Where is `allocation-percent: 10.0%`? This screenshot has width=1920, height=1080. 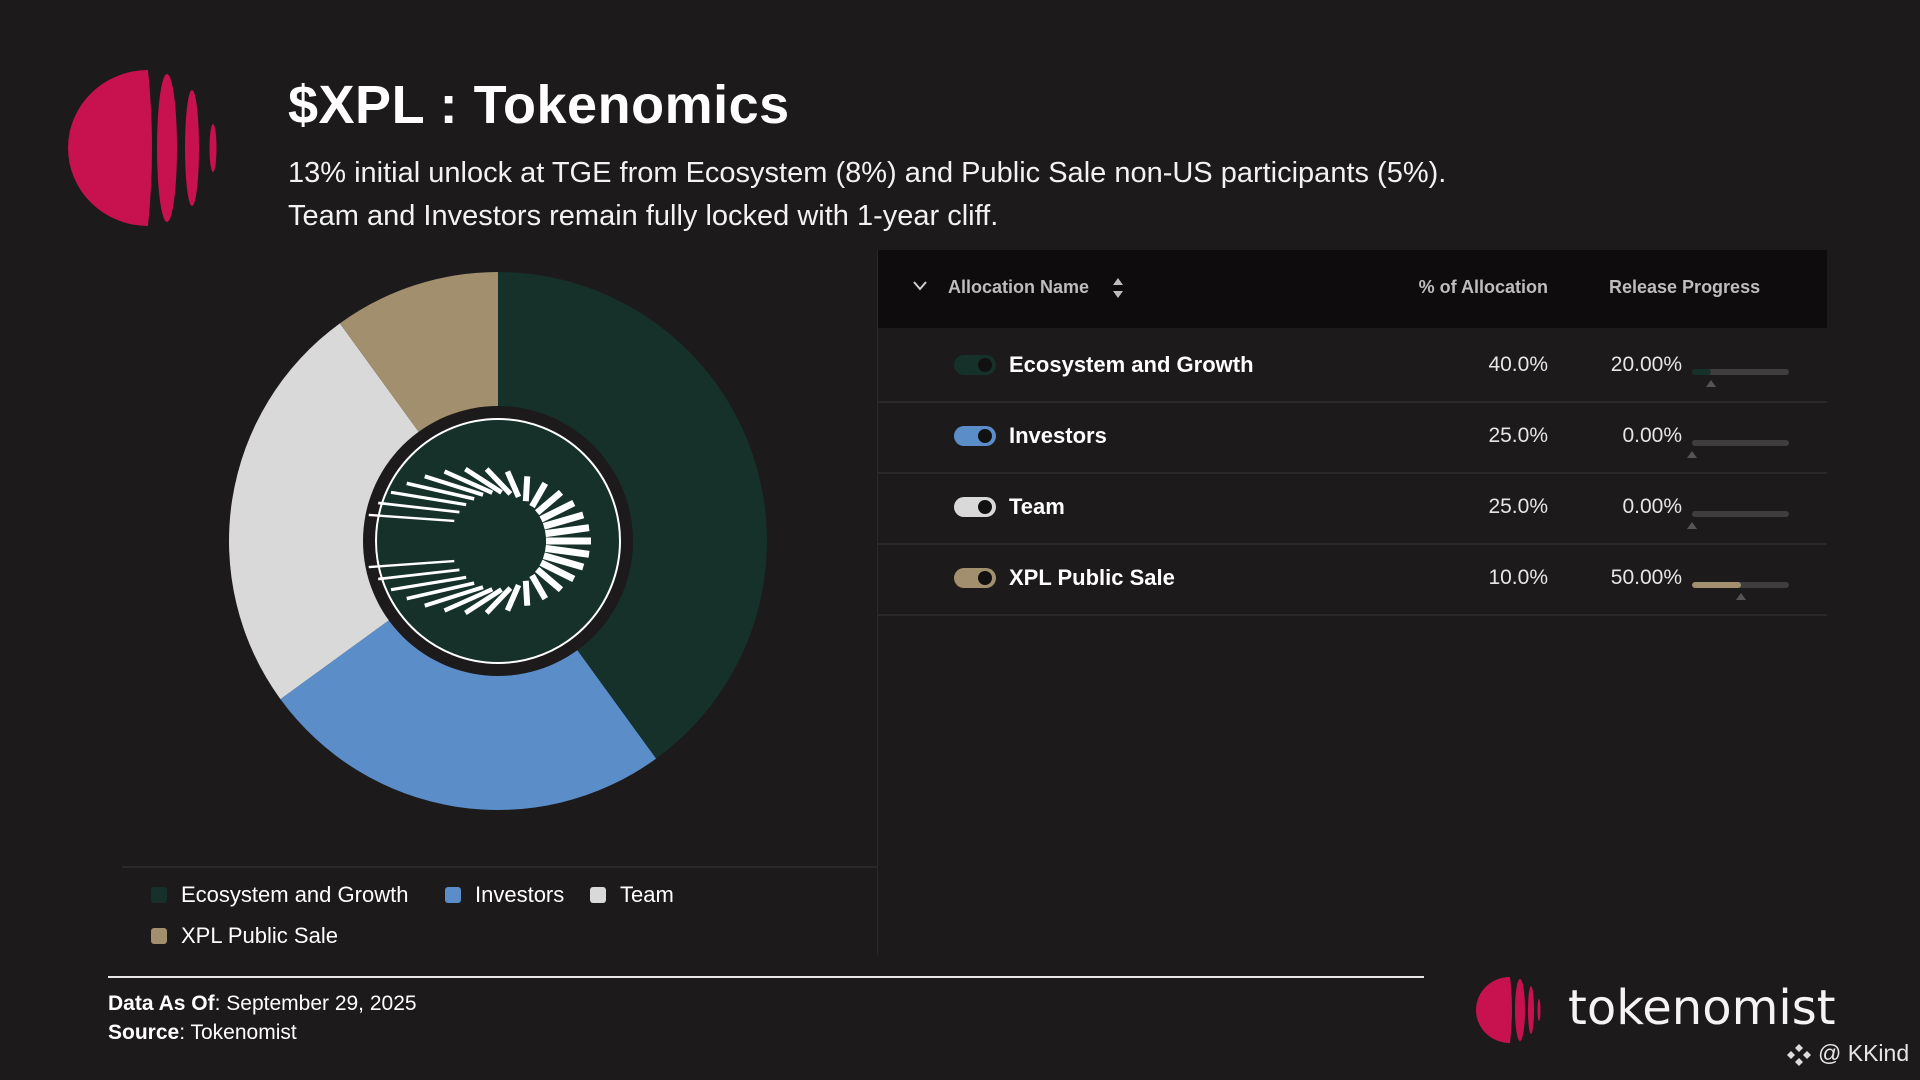 allocation-percent: 10.0% is located at coordinates (1518, 577).